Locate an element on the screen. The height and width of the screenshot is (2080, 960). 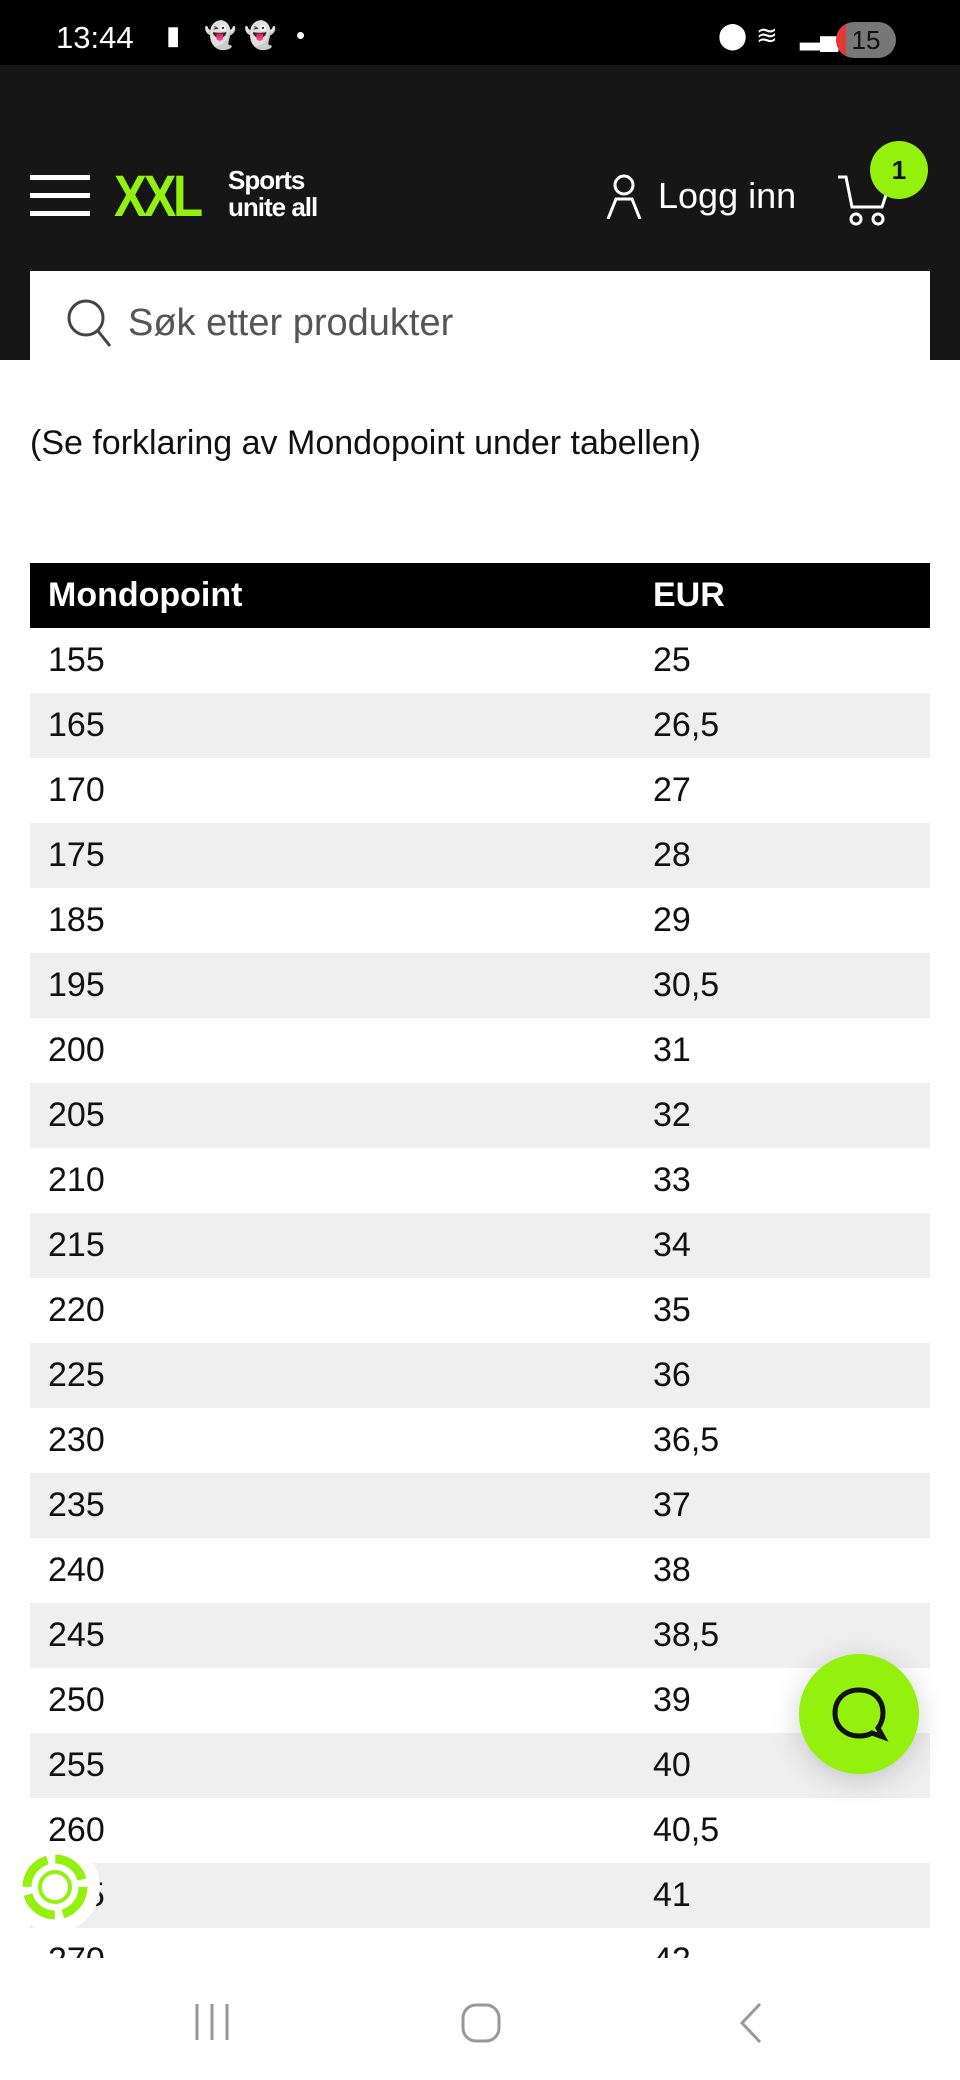
table-row: 27042 is located at coordinates (480, 1943).